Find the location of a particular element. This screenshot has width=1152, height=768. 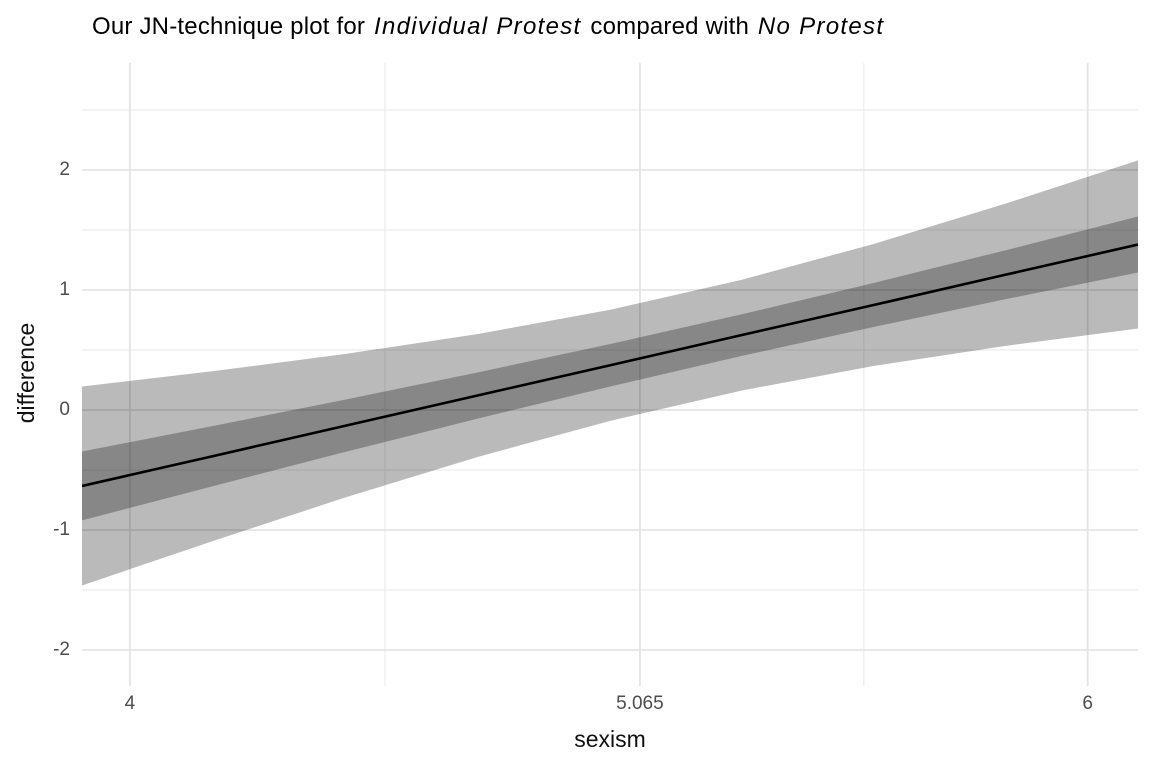

title-segment: compared with is located at coordinates (669, 26).